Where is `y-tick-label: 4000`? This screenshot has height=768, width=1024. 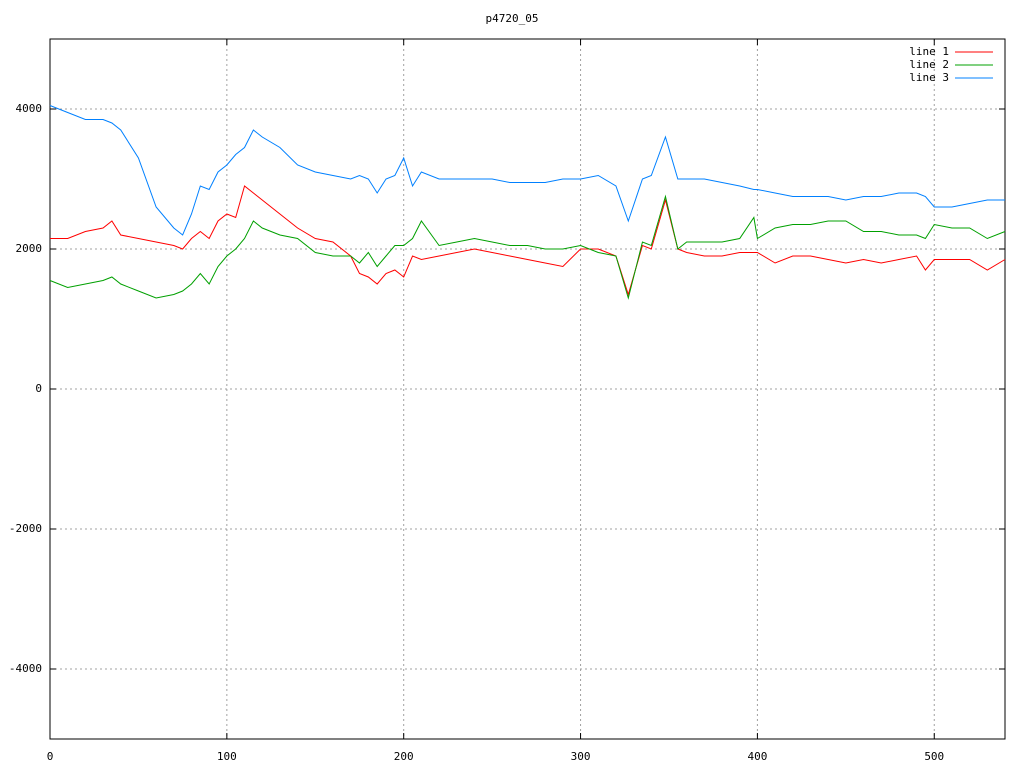
y-tick-label: 4000 is located at coordinates (29, 108).